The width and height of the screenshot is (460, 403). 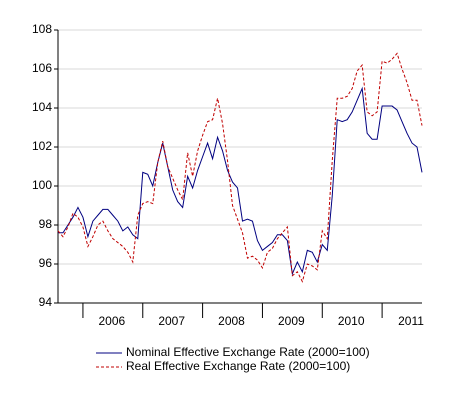 I want to click on y-tick-label: 106, so click(x=42, y=68).